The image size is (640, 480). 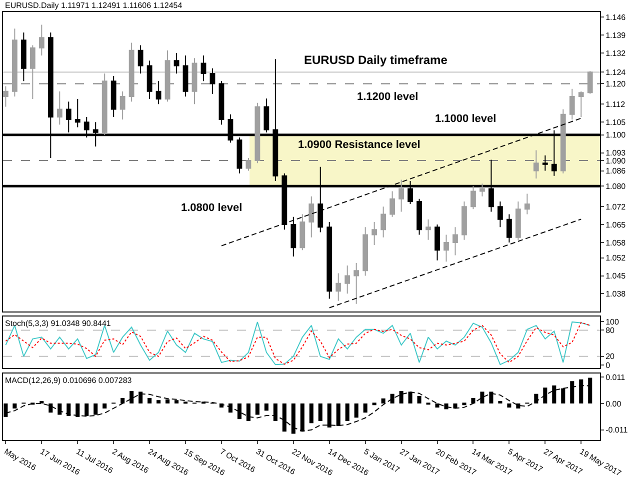 What do you see at coordinates (465, 119) in the screenshot?
I see `ref-line-label: 1.1000 level` at bounding box center [465, 119].